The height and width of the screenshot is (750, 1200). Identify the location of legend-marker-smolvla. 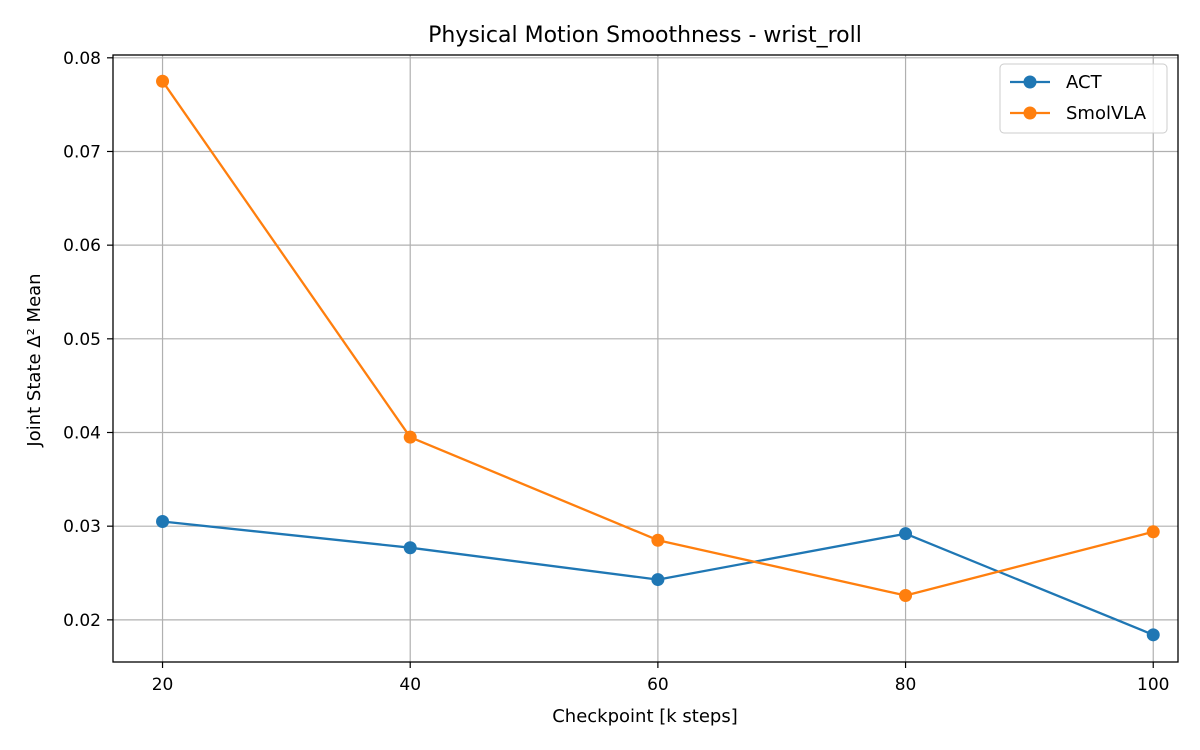
(1030, 113).